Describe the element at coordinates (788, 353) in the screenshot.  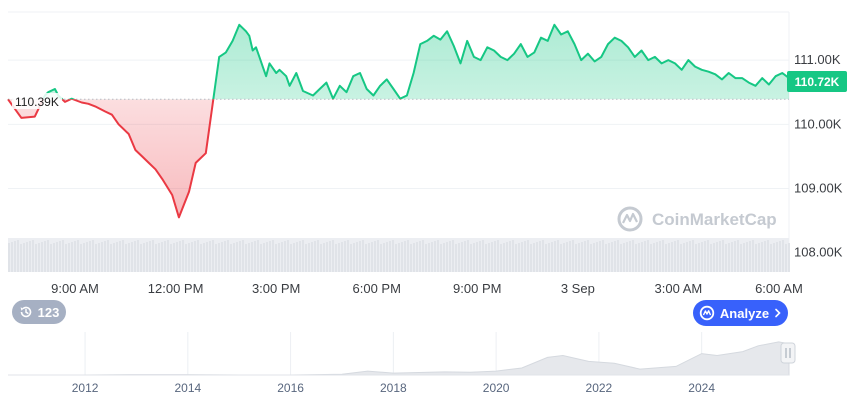
I see `navigator-handle` at that location.